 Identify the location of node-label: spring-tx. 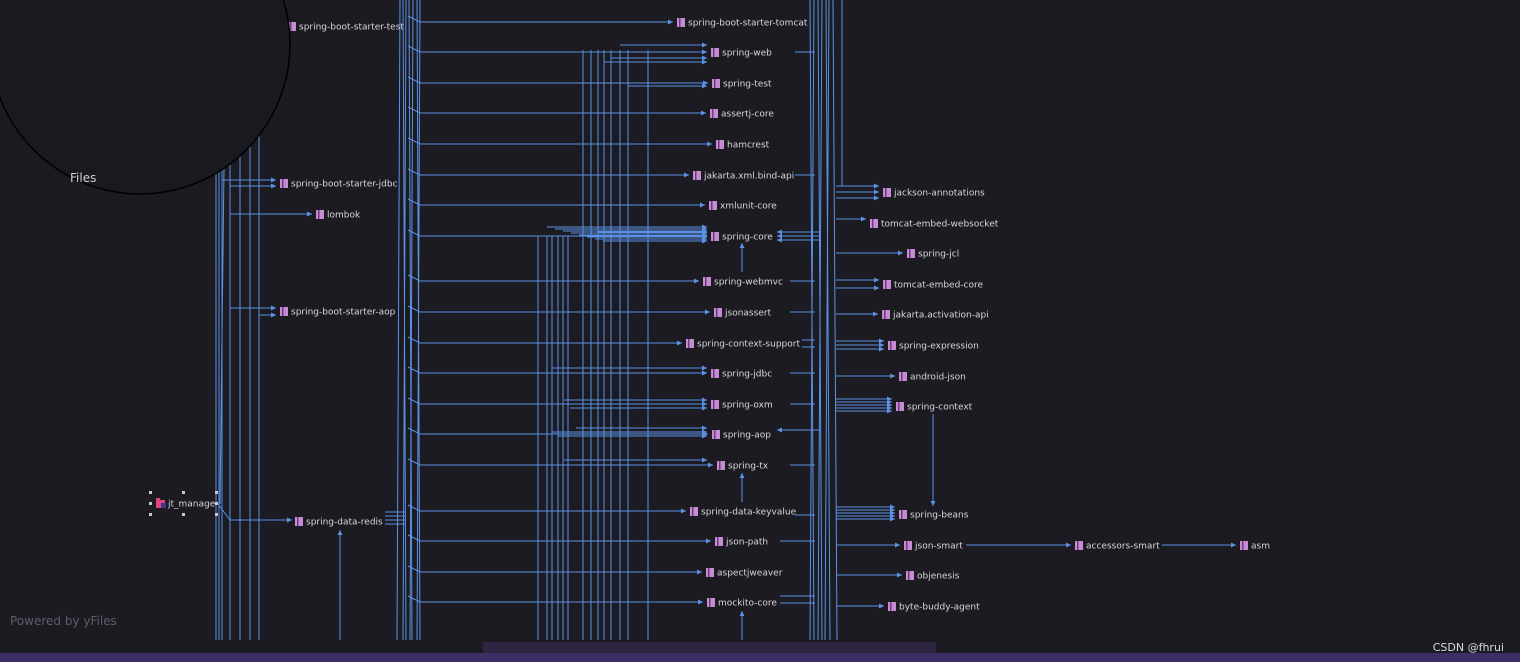
(748, 467).